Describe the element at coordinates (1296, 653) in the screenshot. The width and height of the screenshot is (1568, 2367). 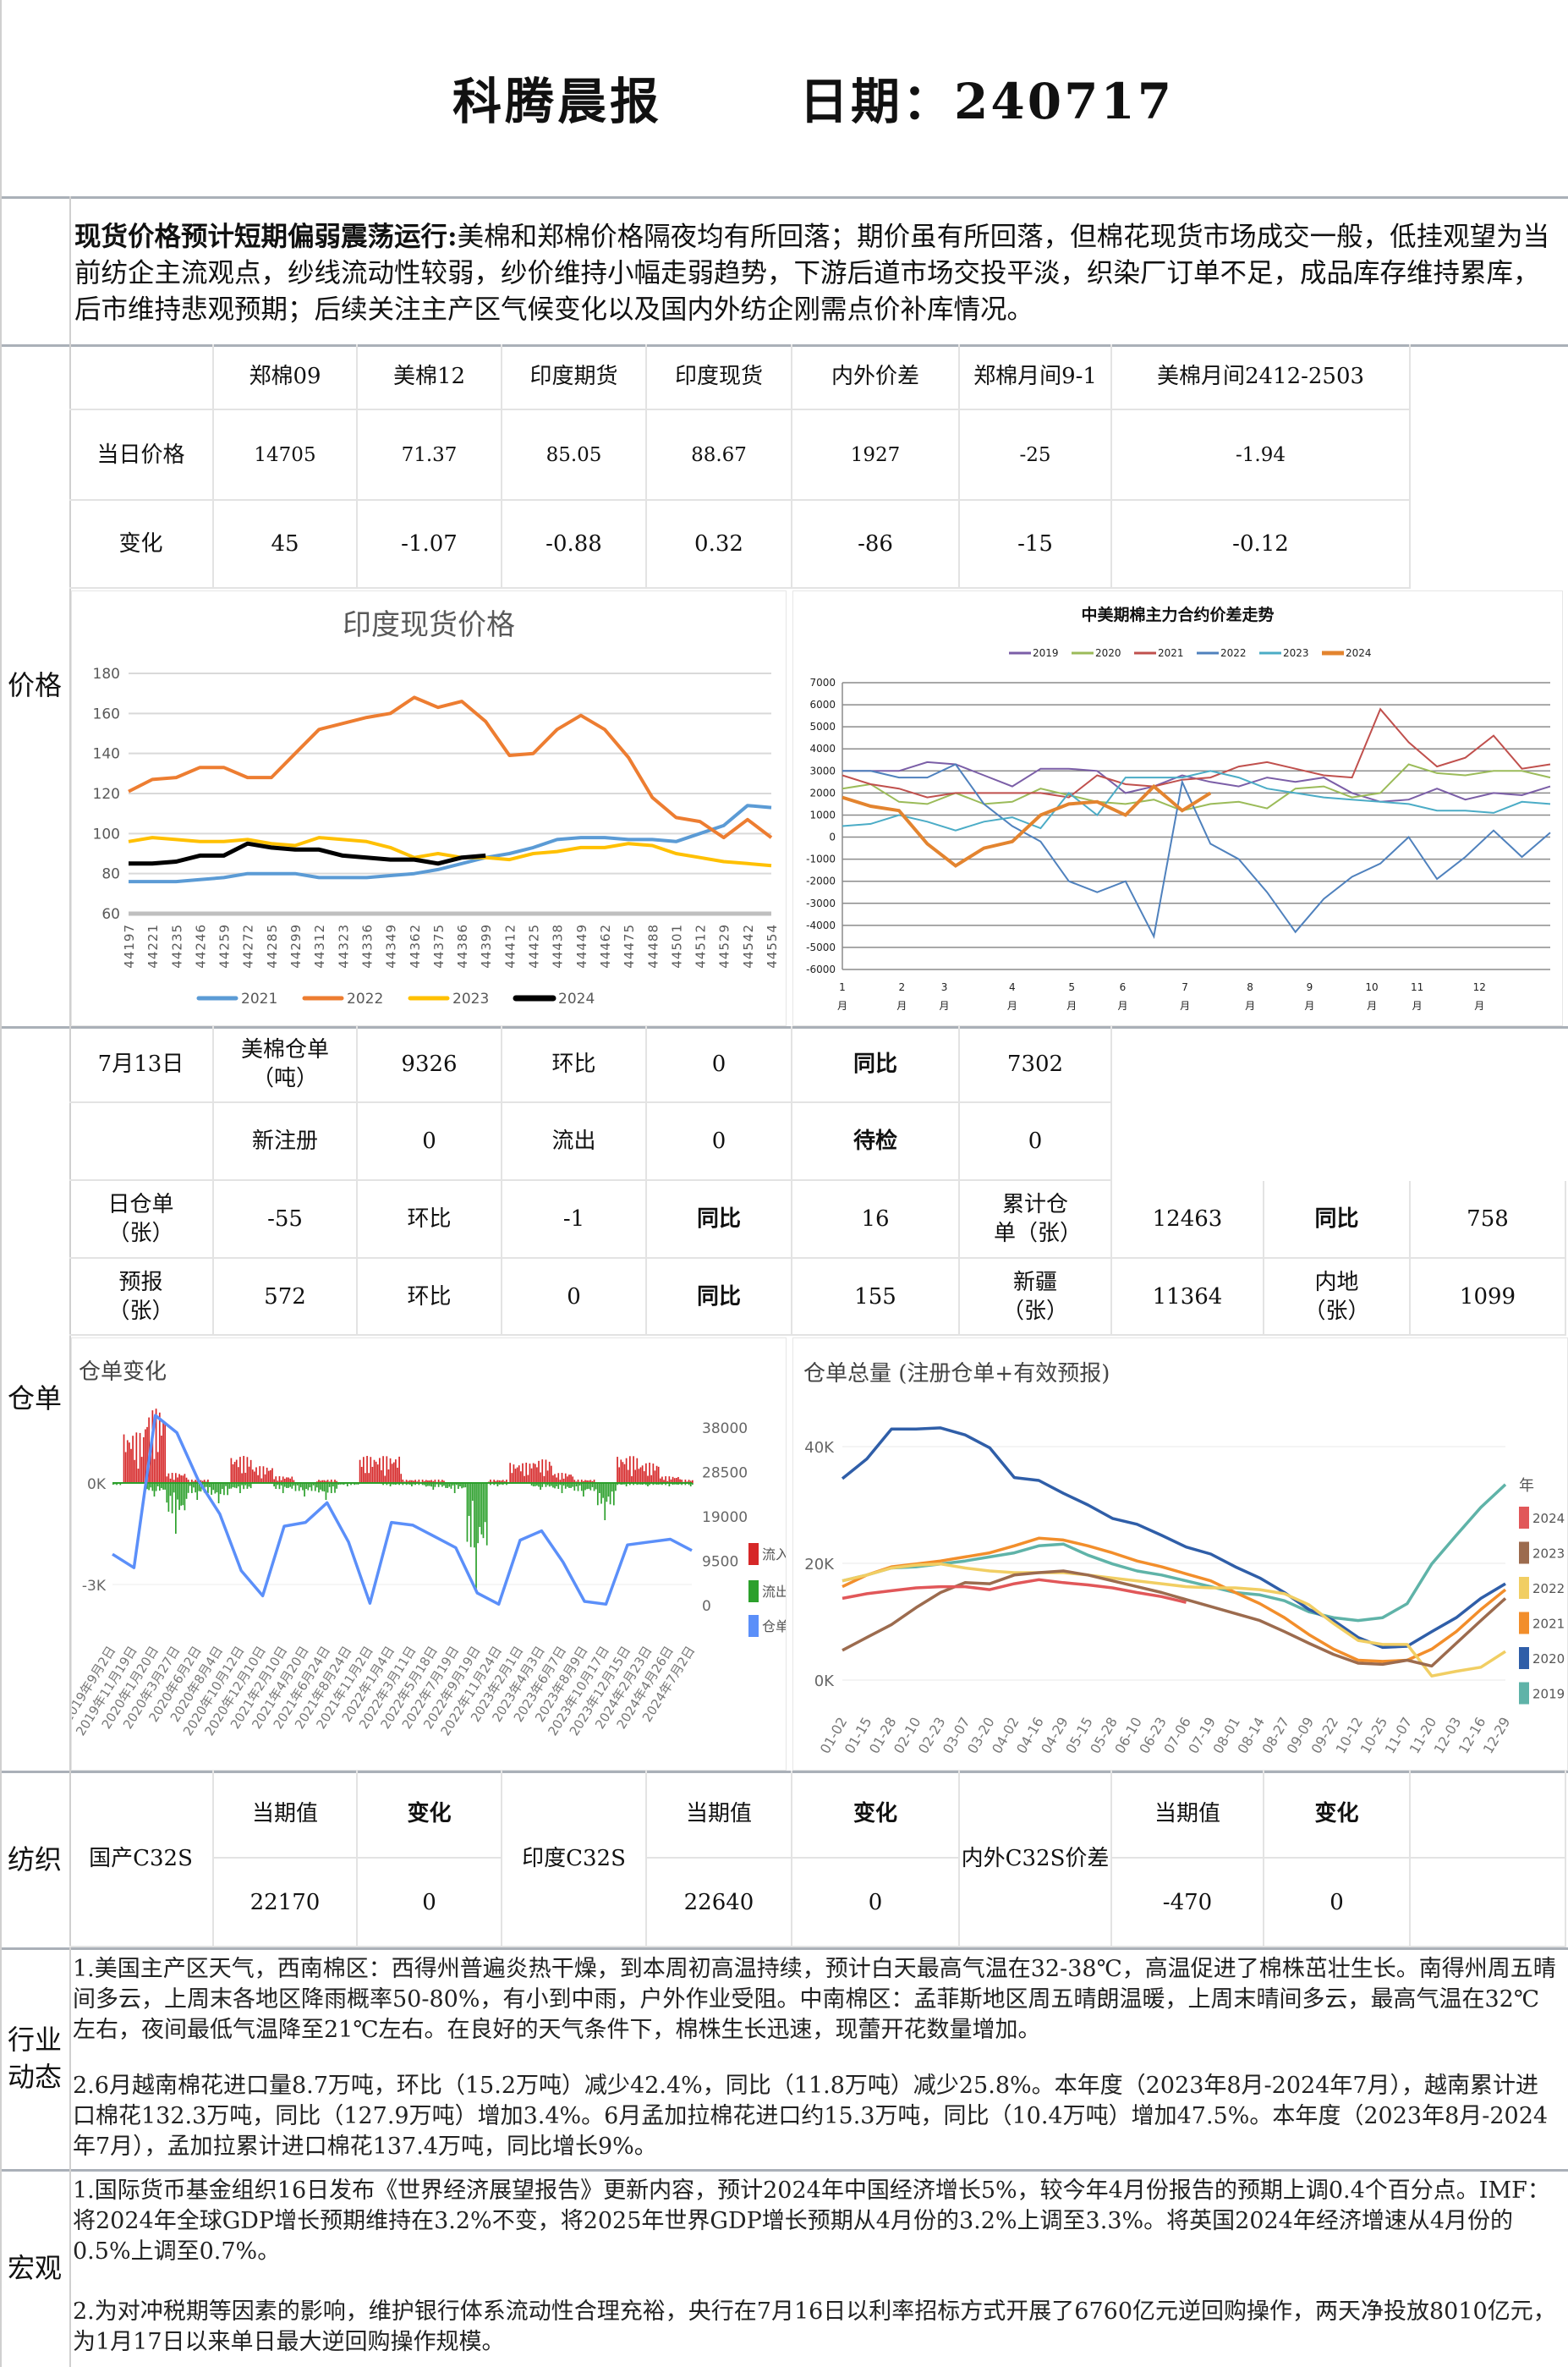
I see `legend-label: 2023` at that location.